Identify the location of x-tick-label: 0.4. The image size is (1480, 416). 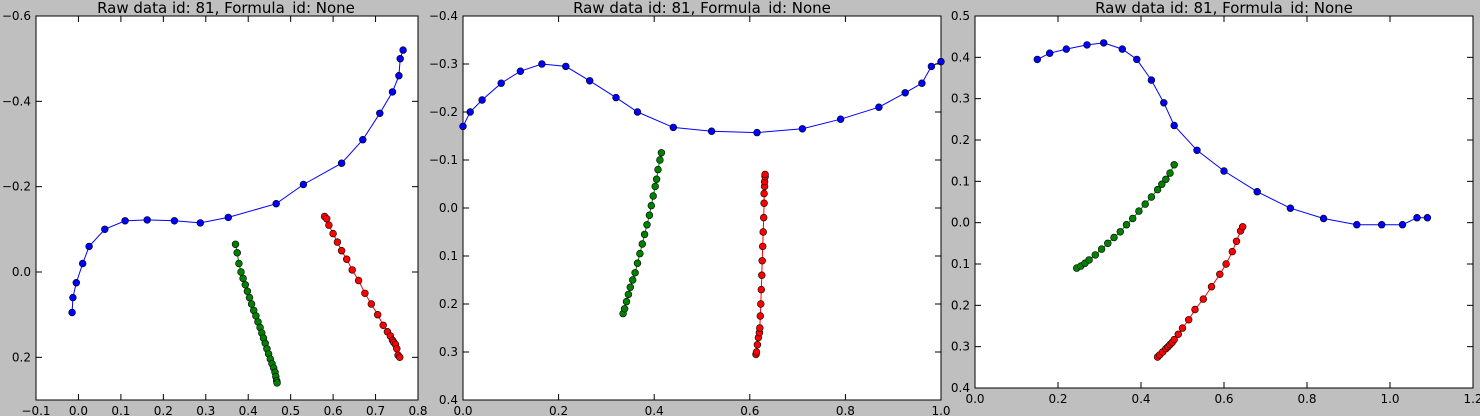
(654, 410).